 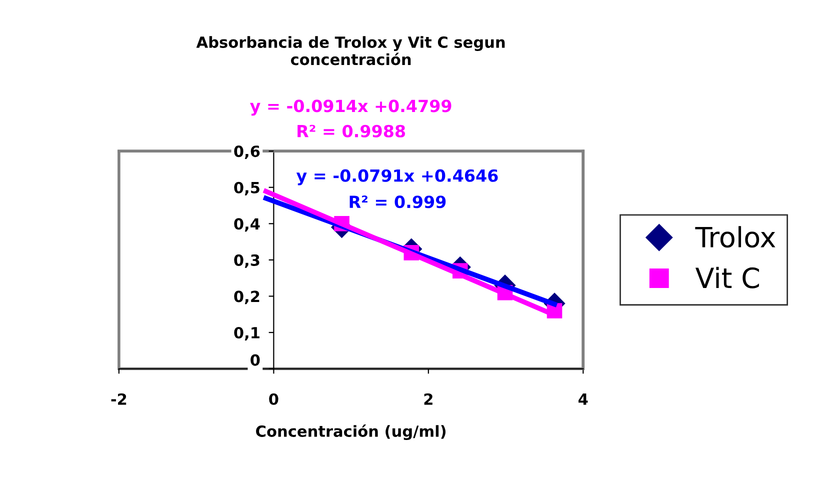 What do you see at coordinates (247, 189) in the screenshot?
I see `y-tick-label: 0,5` at bounding box center [247, 189].